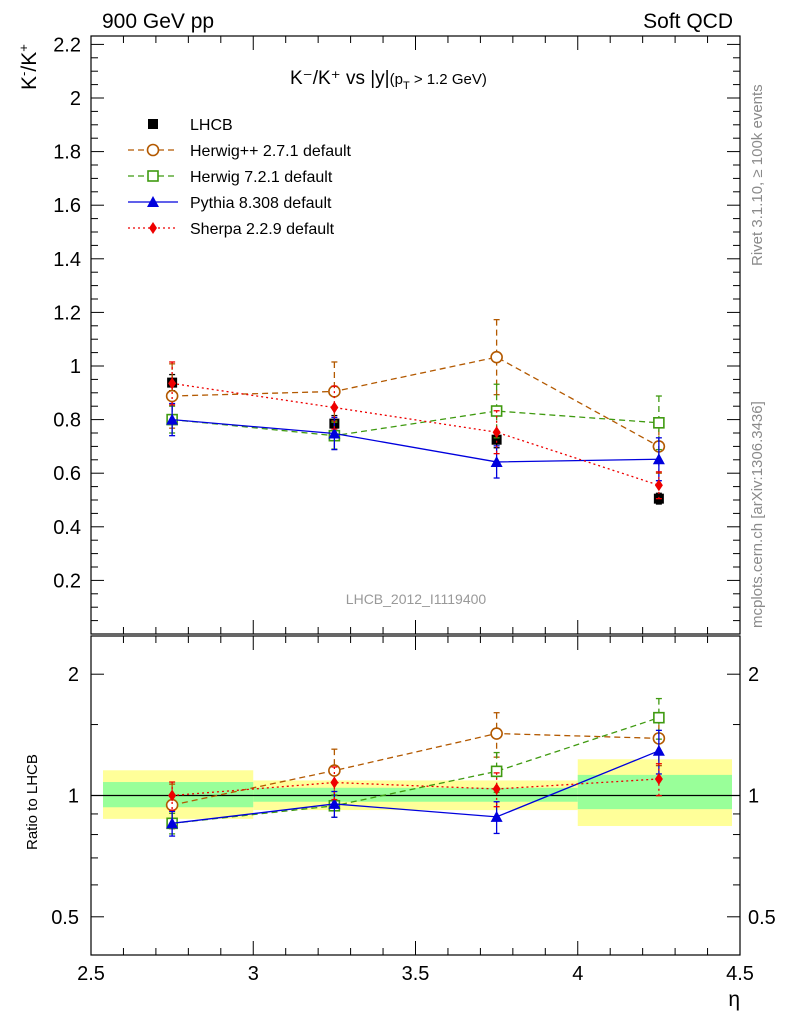 Image resolution: width=786 pixels, height=1024 pixels. Describe the element at coordinates (158, 21) in the screenshot. I see `header-left-label: 900 GeV pp` at that location.